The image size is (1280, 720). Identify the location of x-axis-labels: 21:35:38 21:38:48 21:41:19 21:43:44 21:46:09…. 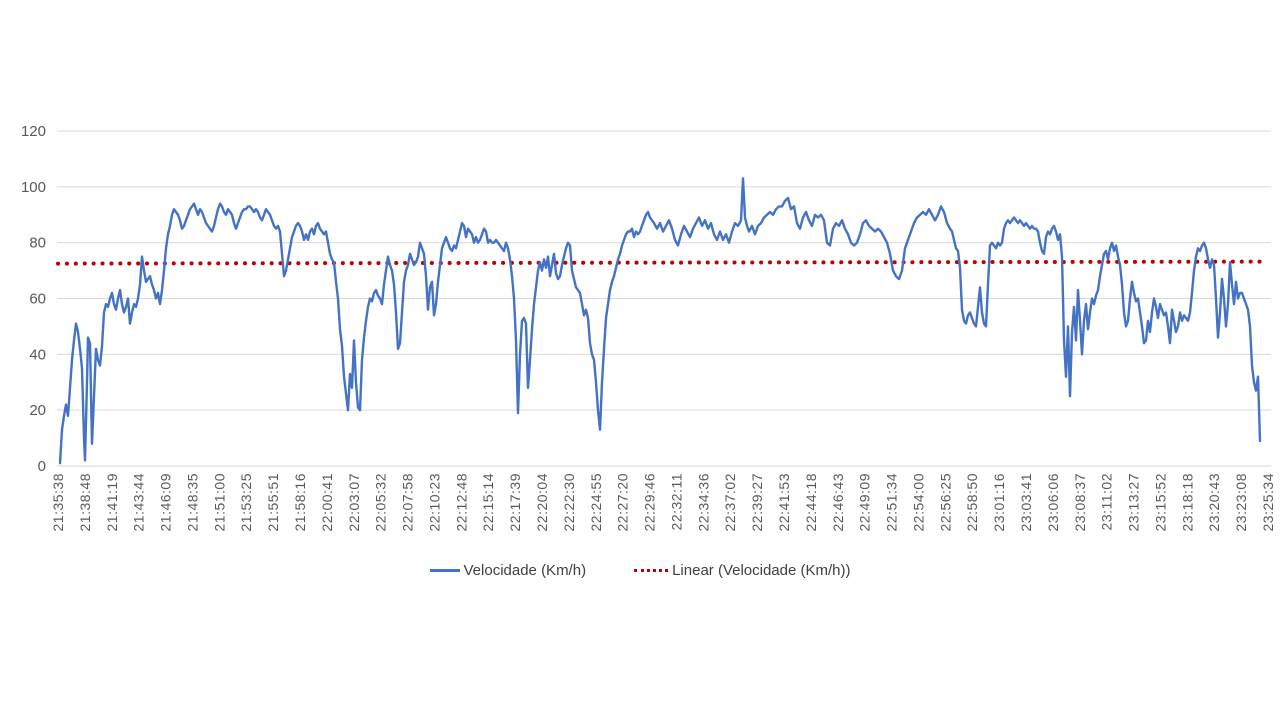
(663, 502).